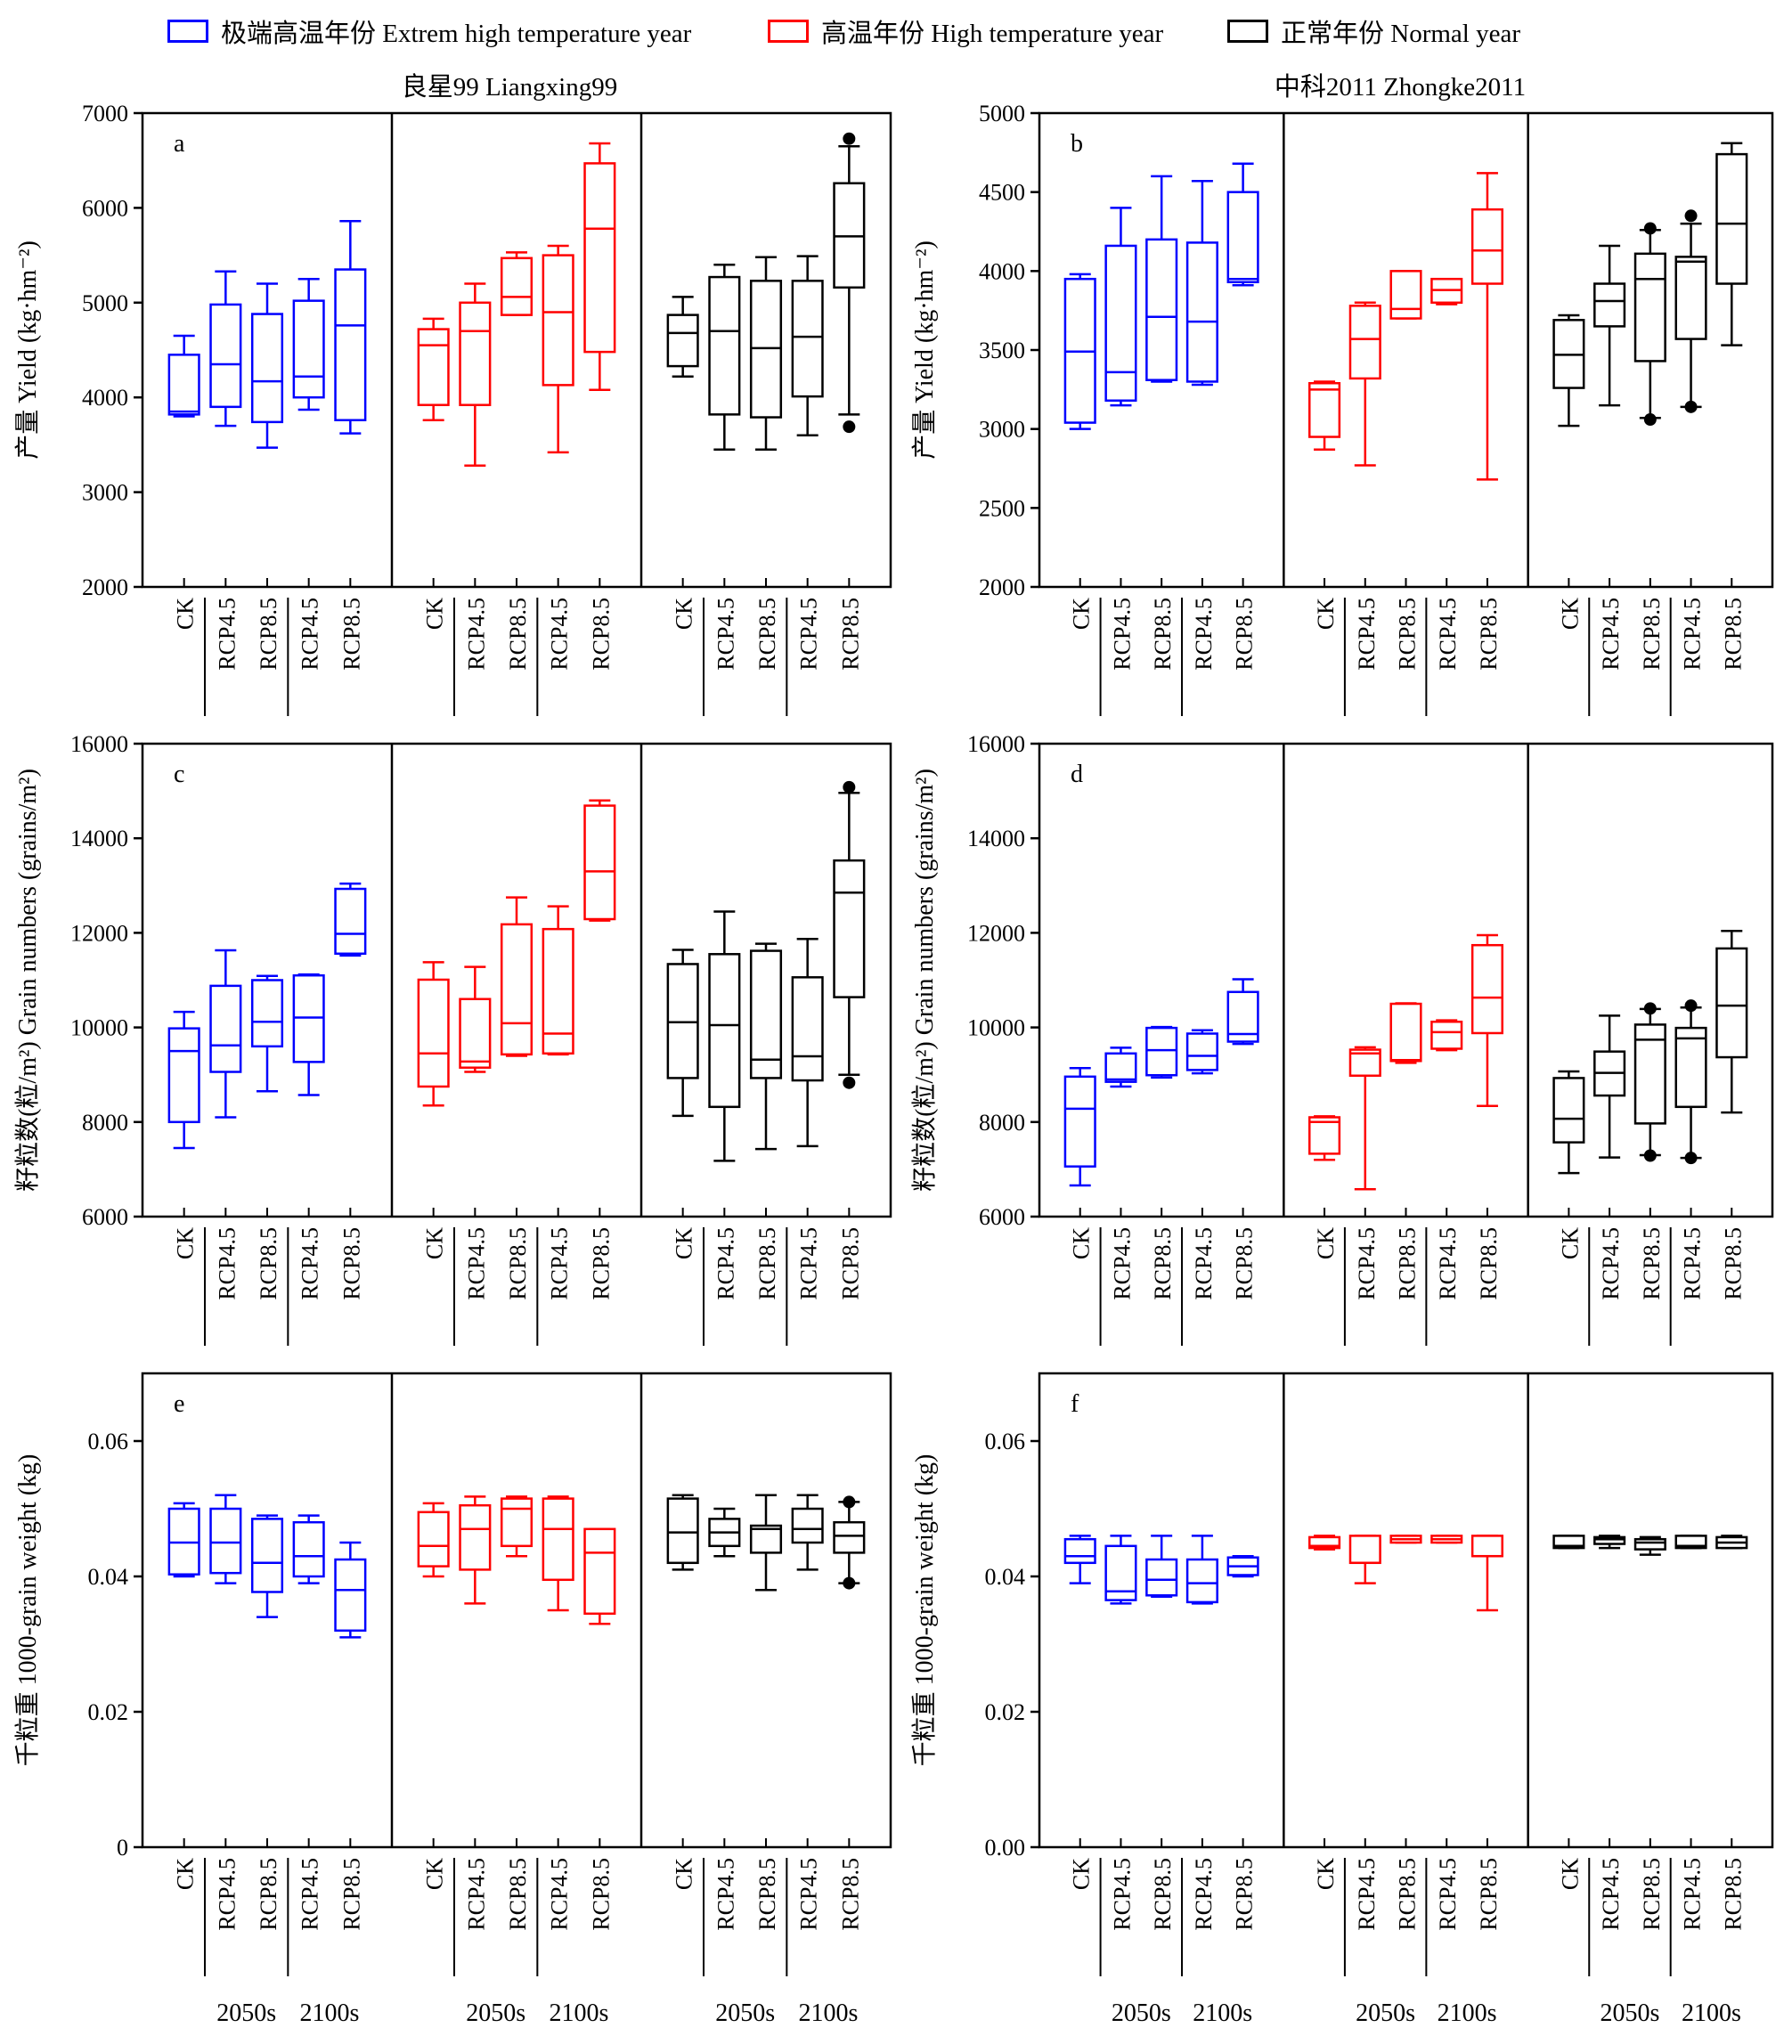  I want to click on y-tick-label: 4000, so click(1002, 271).